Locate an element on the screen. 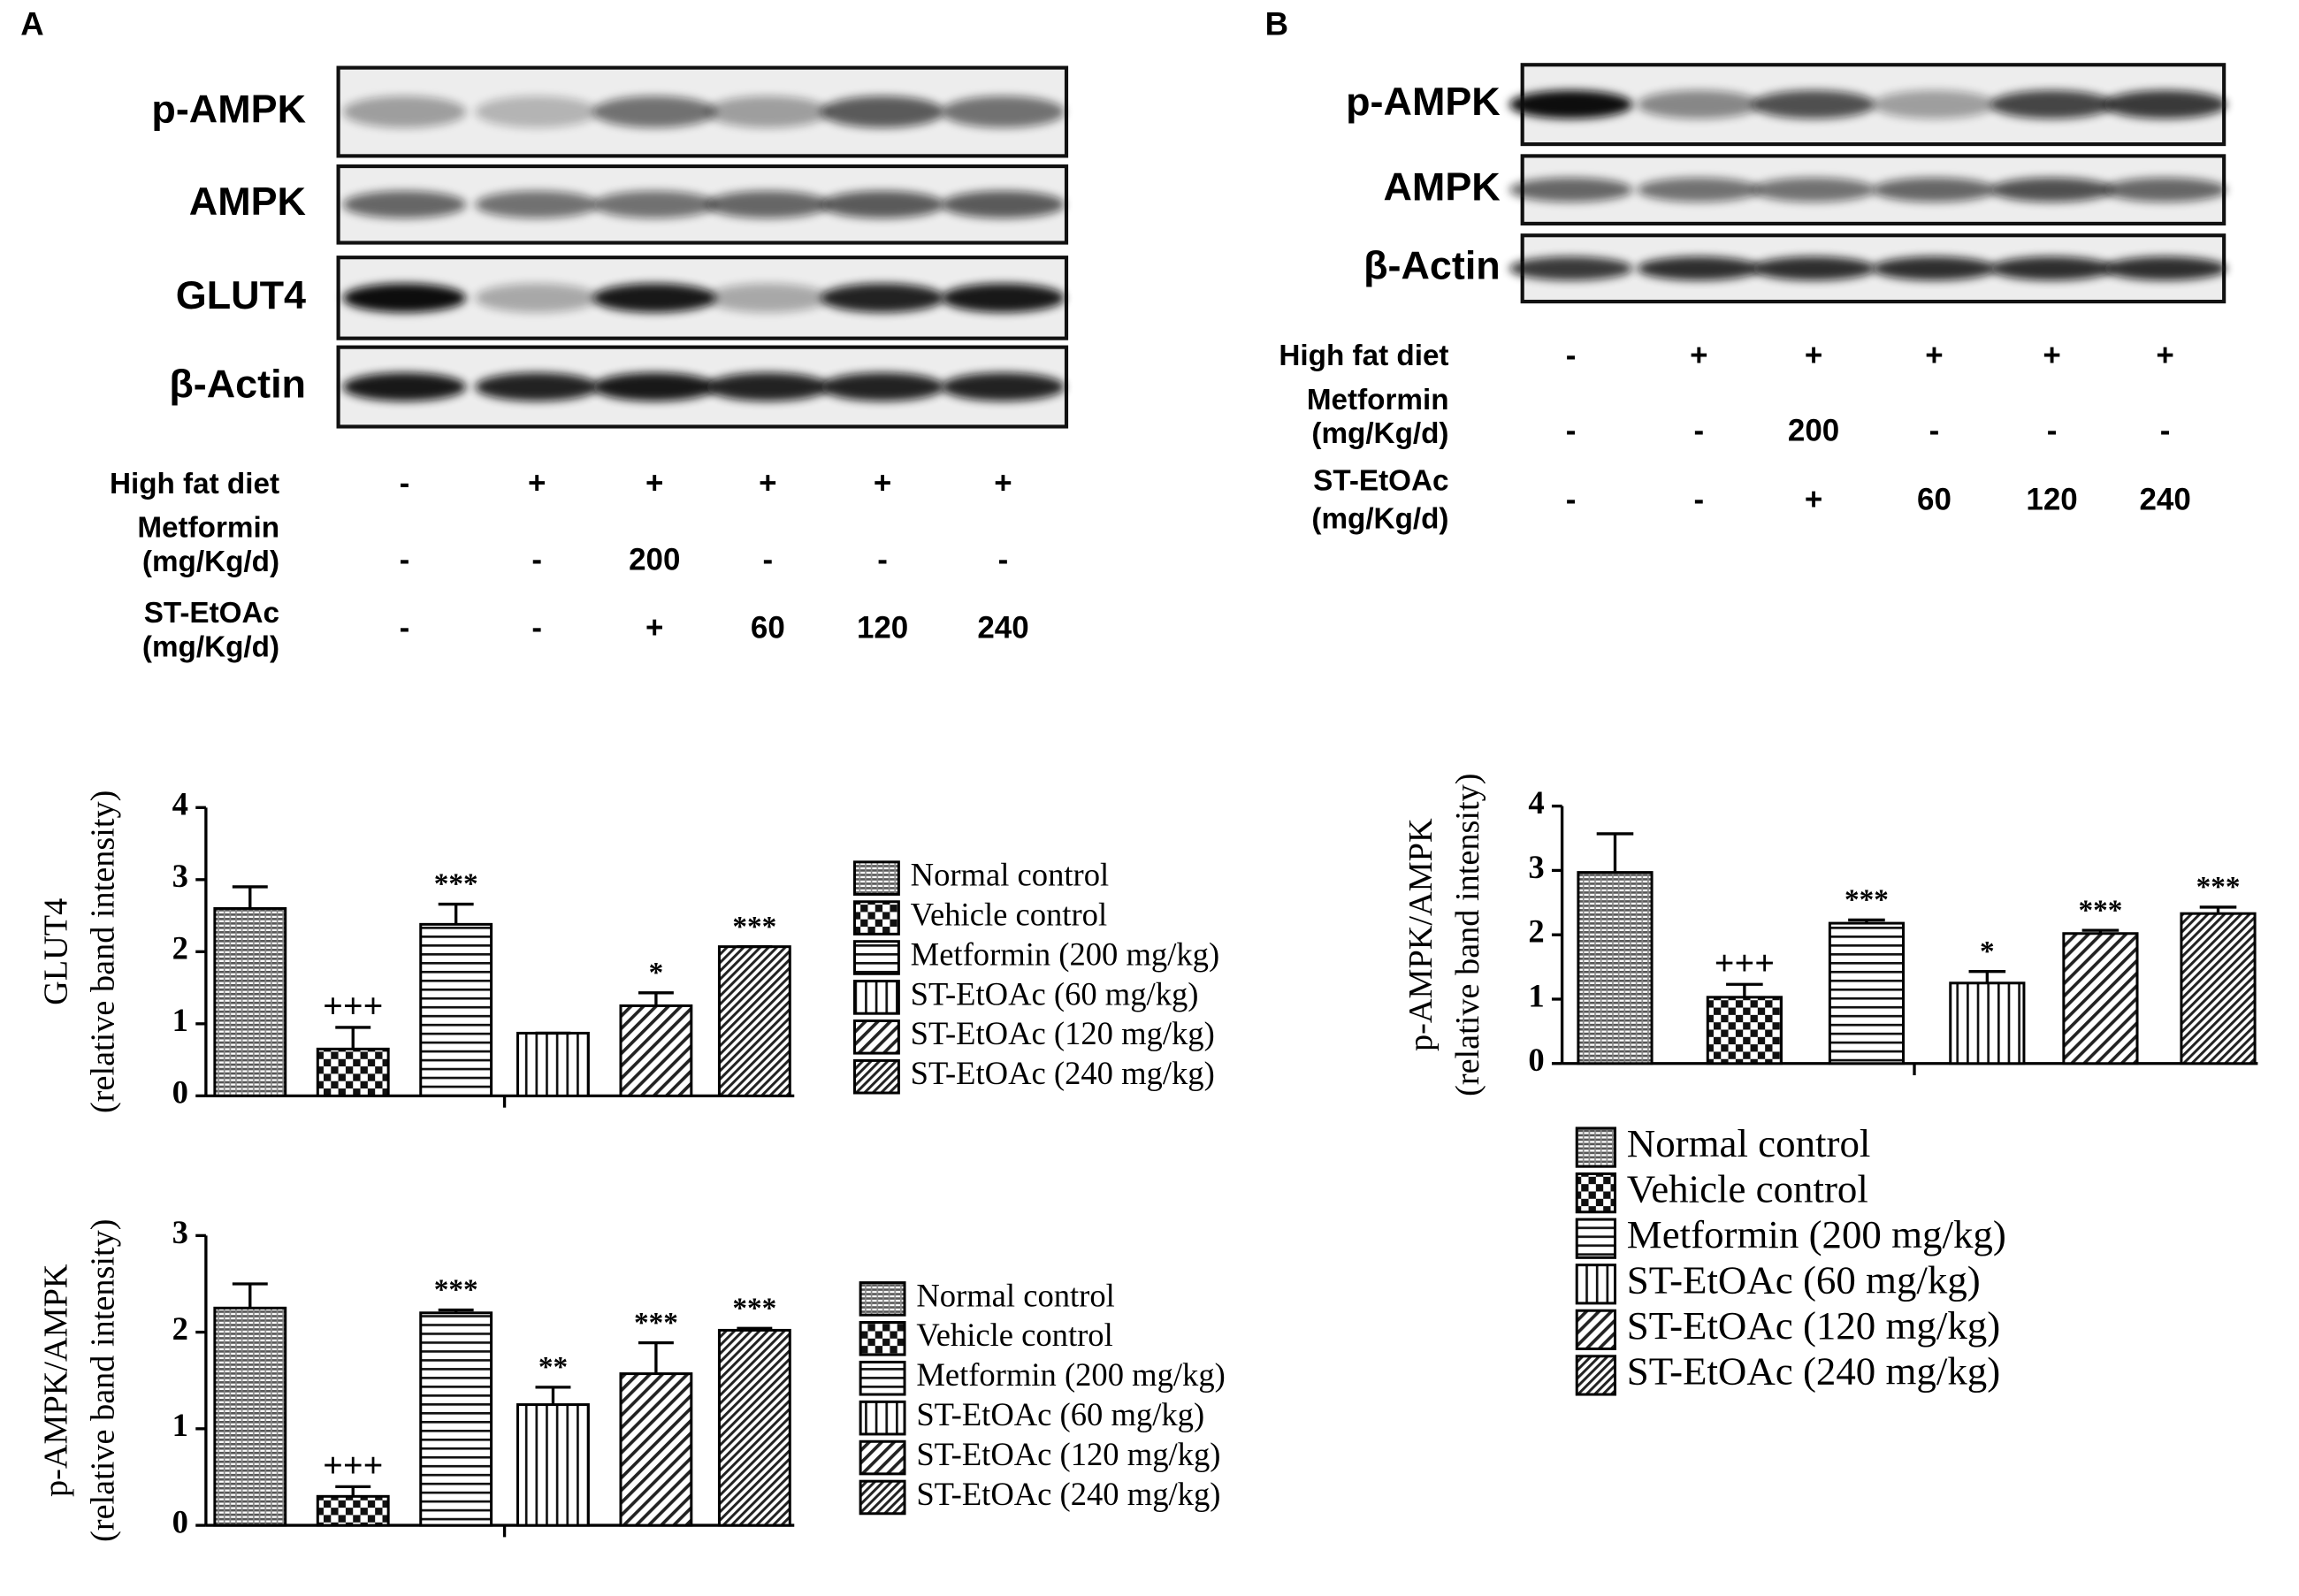  legend-label: Normal control is located at coordinates (1749, 1143).